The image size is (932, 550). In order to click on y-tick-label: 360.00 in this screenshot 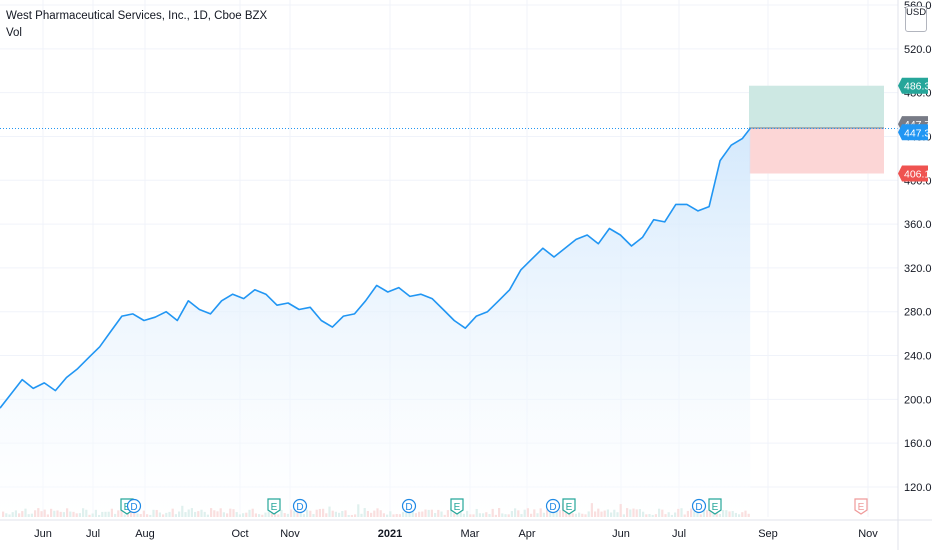, I will do `click(918, 225)`.